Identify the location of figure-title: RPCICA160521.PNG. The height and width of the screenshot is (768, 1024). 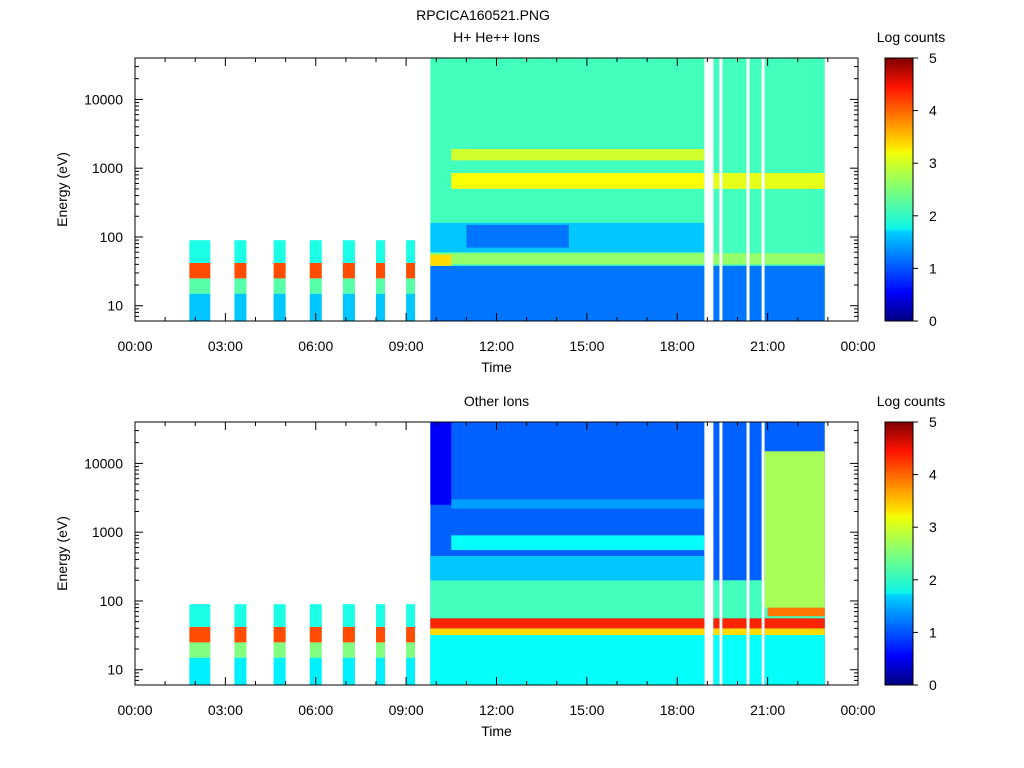
(483, 15).